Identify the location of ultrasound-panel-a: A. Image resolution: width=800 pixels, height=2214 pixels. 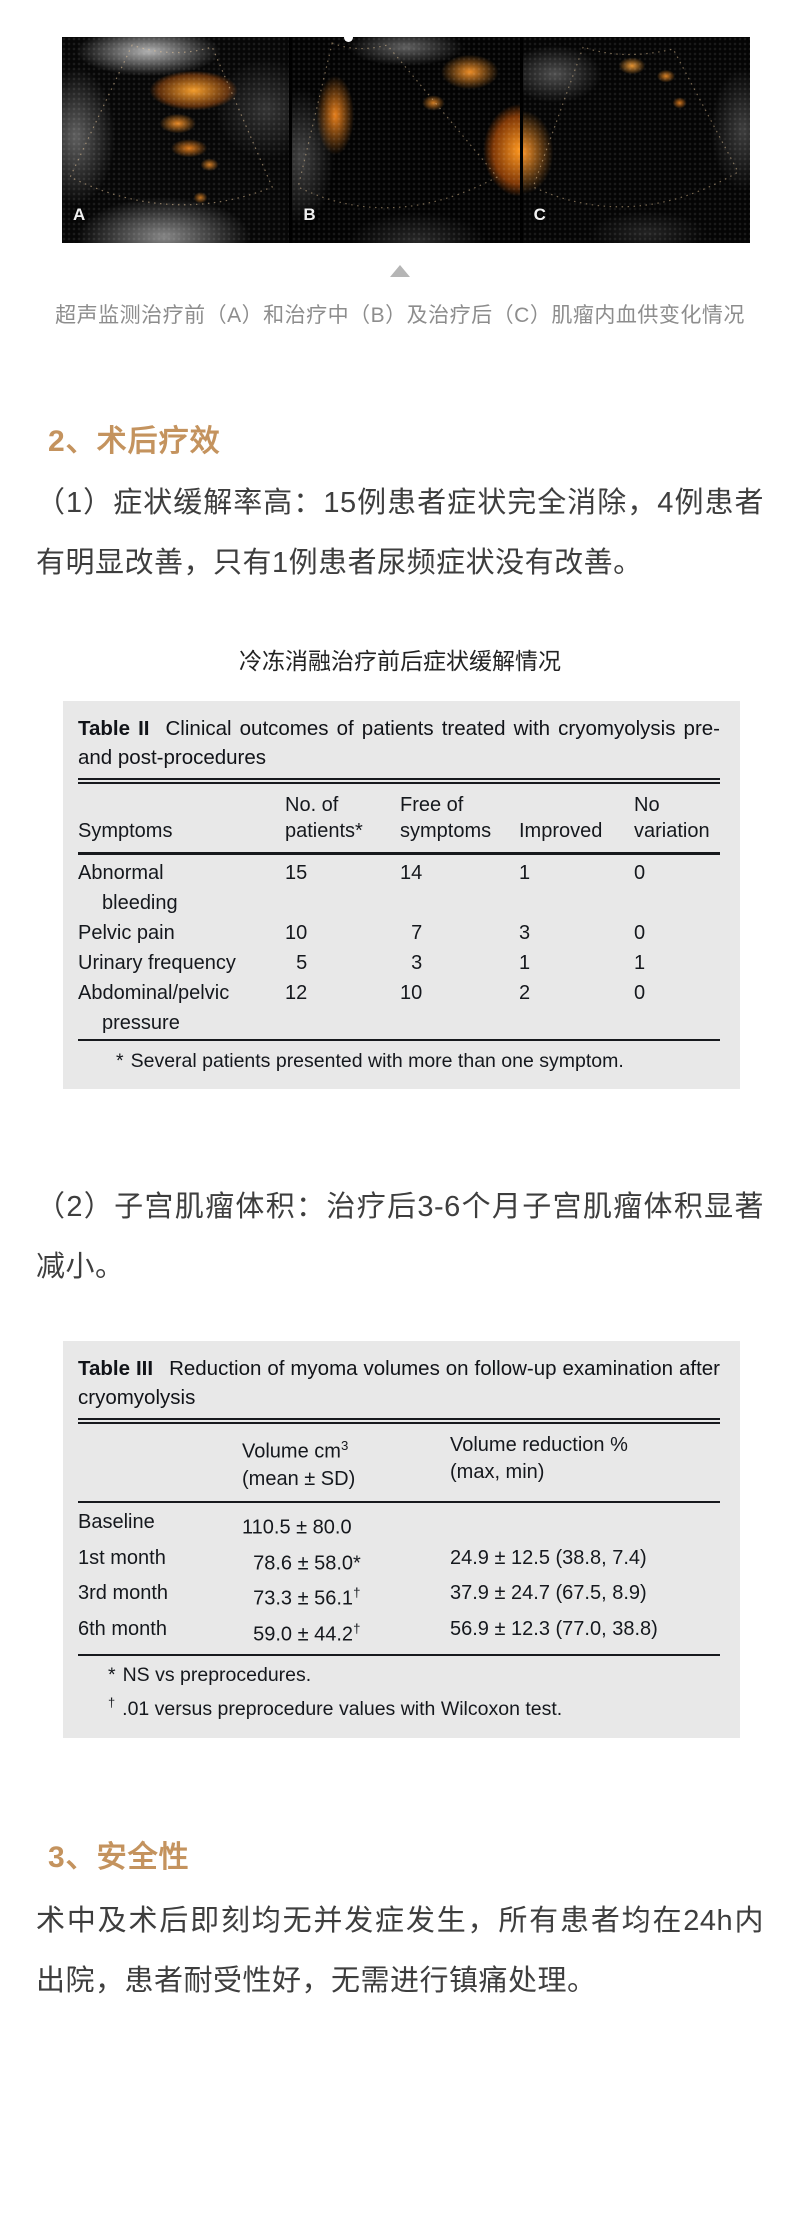
(176, 140).